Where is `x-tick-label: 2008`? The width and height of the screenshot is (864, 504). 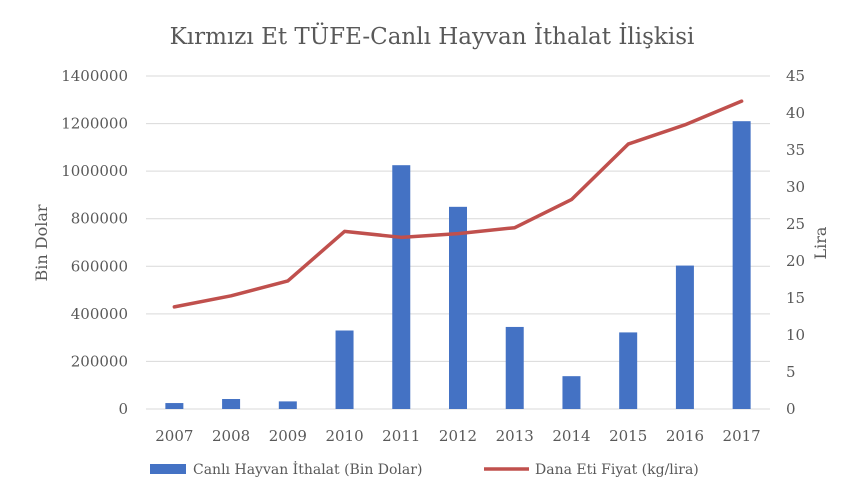
x-tick-label: 2008 is located at coordinates (231, 436).